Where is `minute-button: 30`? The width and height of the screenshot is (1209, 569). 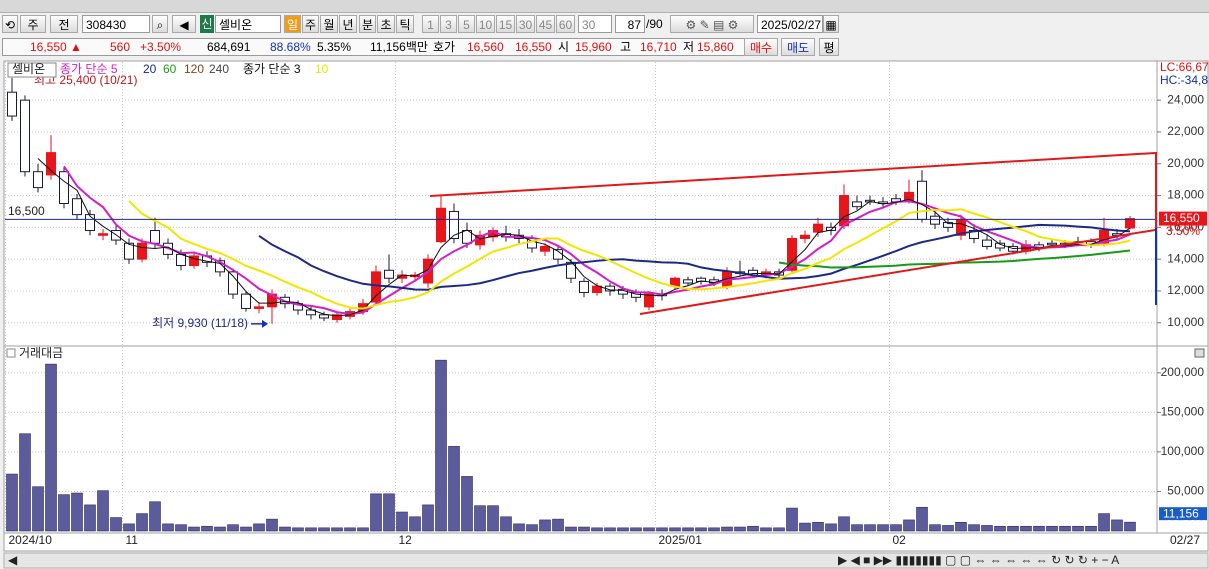 minute-button: 30 is located at coordinates (525, 24).